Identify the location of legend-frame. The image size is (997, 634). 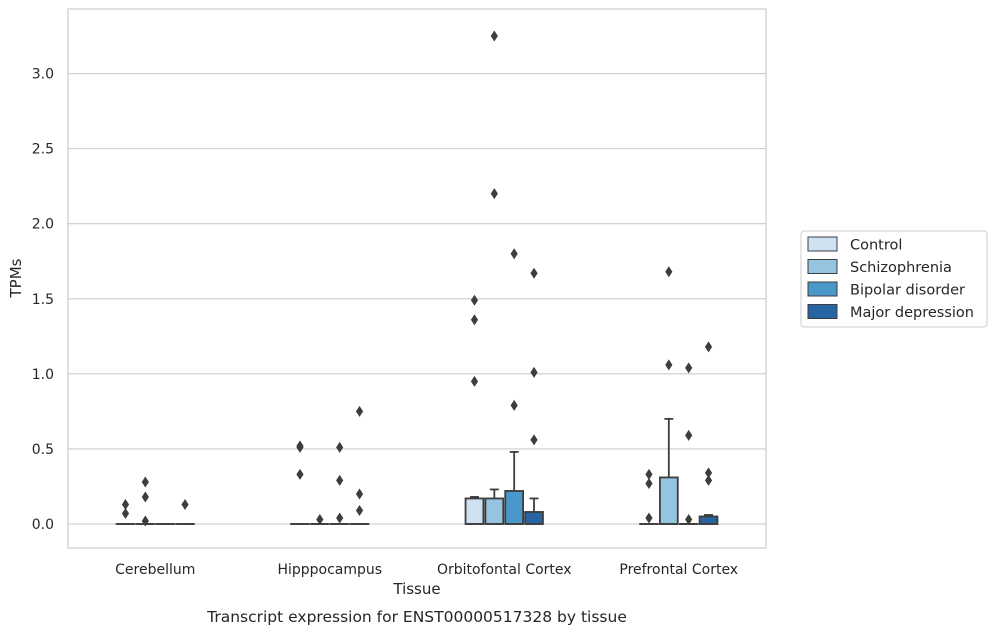
(894, 279).